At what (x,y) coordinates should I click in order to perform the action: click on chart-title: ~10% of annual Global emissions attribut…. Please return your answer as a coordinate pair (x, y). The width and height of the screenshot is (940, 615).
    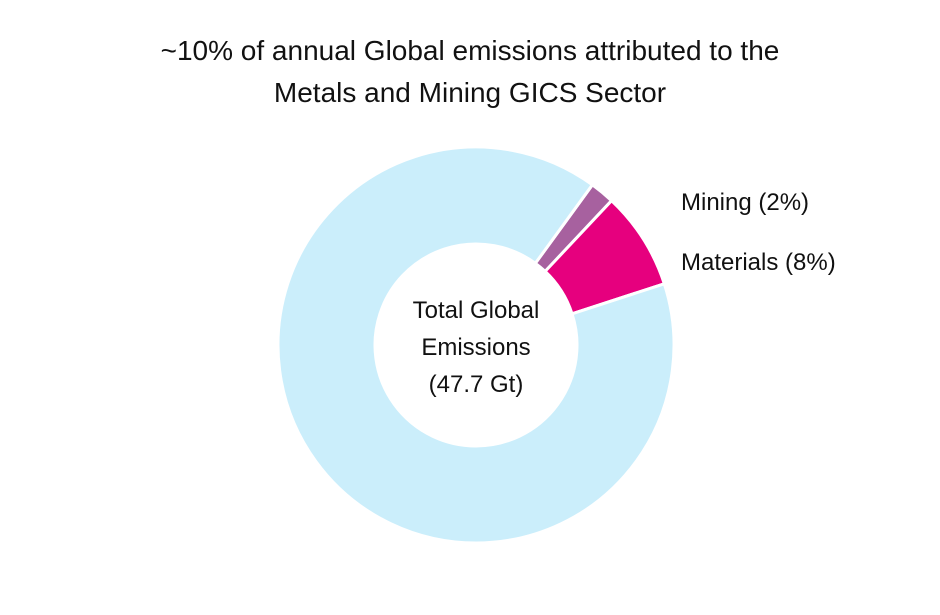
    Looking at the image, I should click on (470, 72).